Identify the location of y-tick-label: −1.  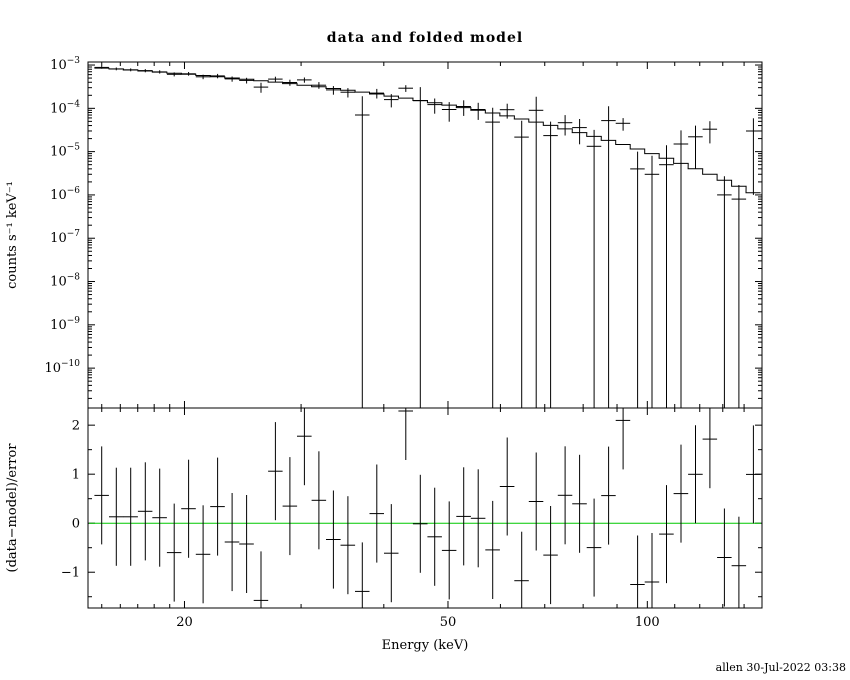
(70, 573).